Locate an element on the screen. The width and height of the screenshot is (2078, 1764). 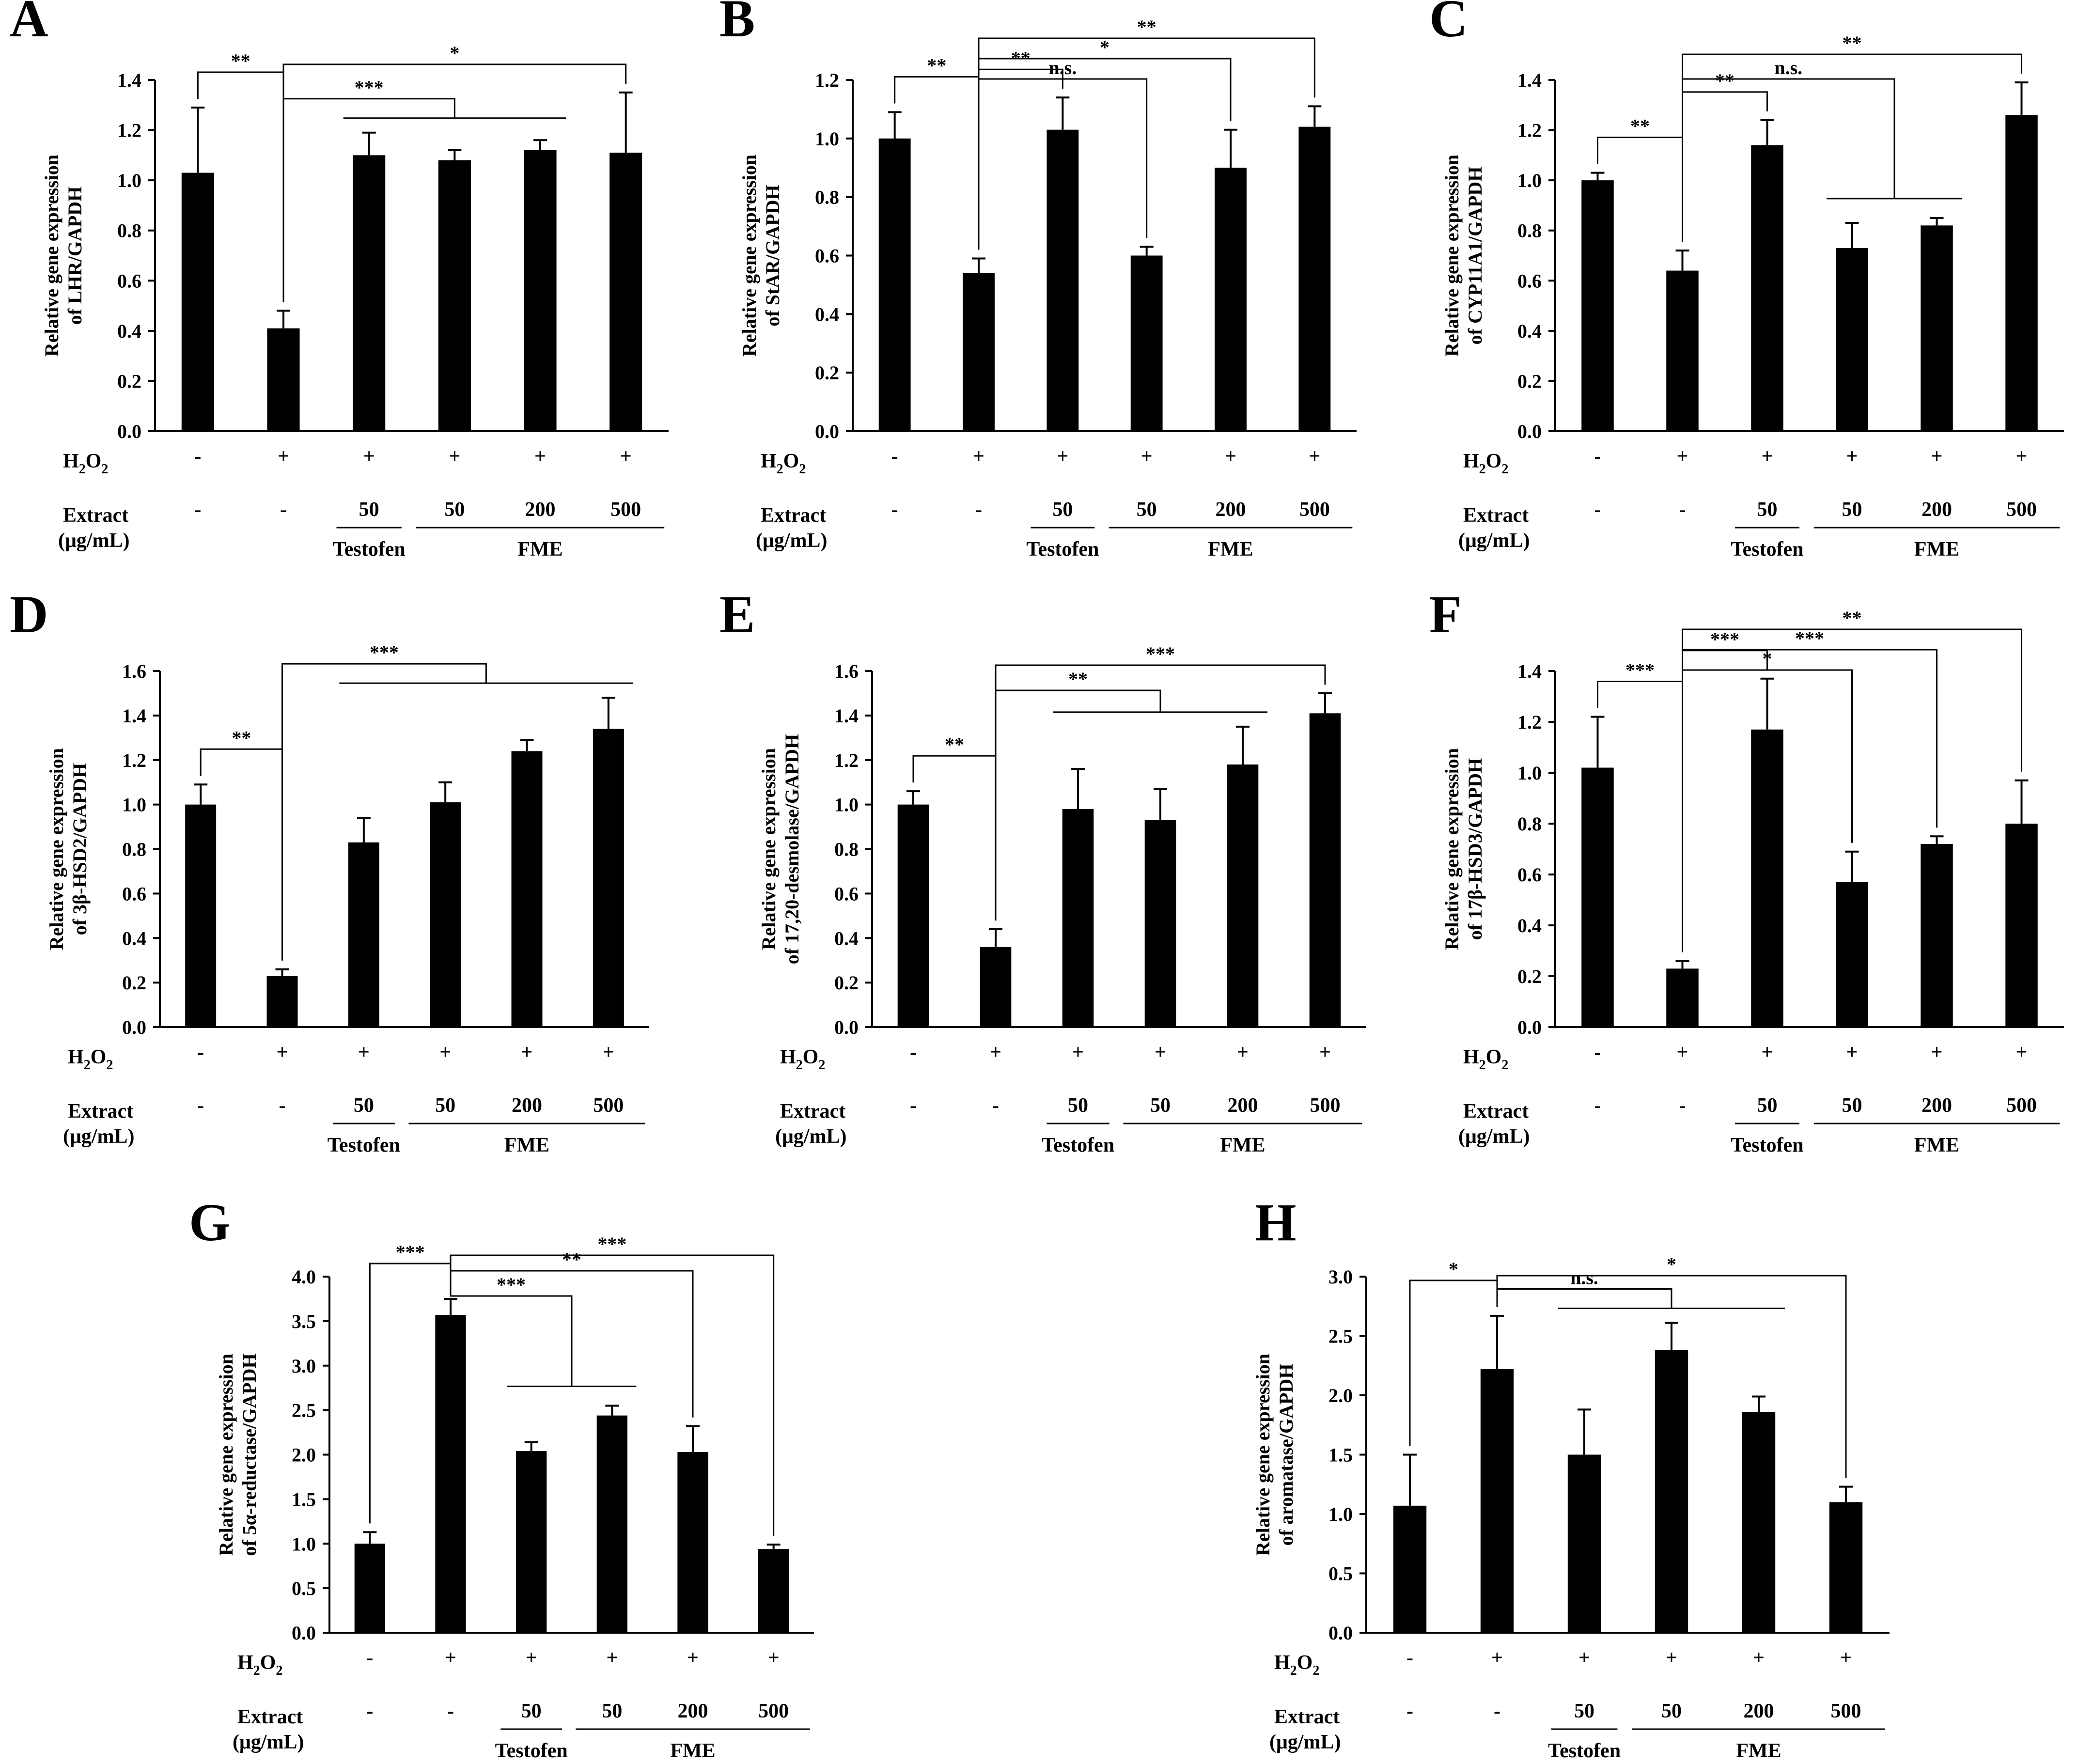
y-tick-label: 2.0 is located at coordinates (1340, 1395).